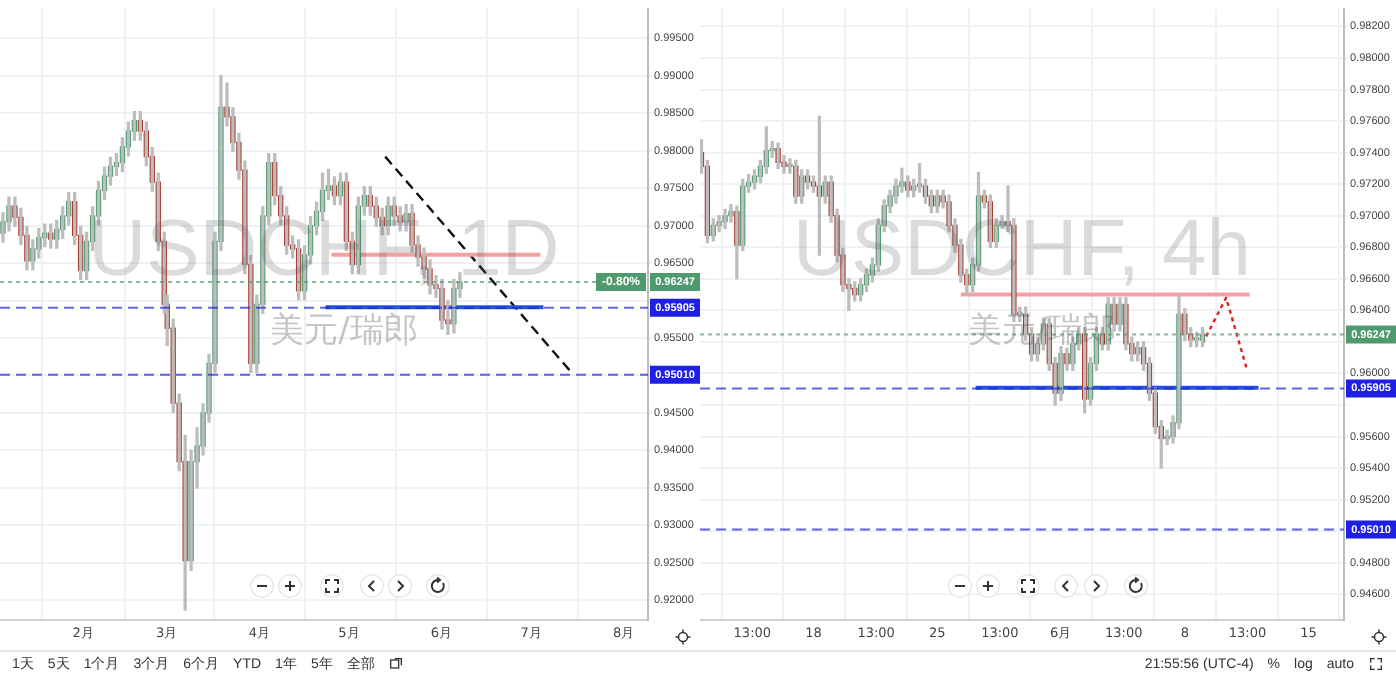 The image size is (1396, 676). Describe the element at coordinates (344, 331) in the screenshot. I see `text: 美元/瑞郎` at that location.